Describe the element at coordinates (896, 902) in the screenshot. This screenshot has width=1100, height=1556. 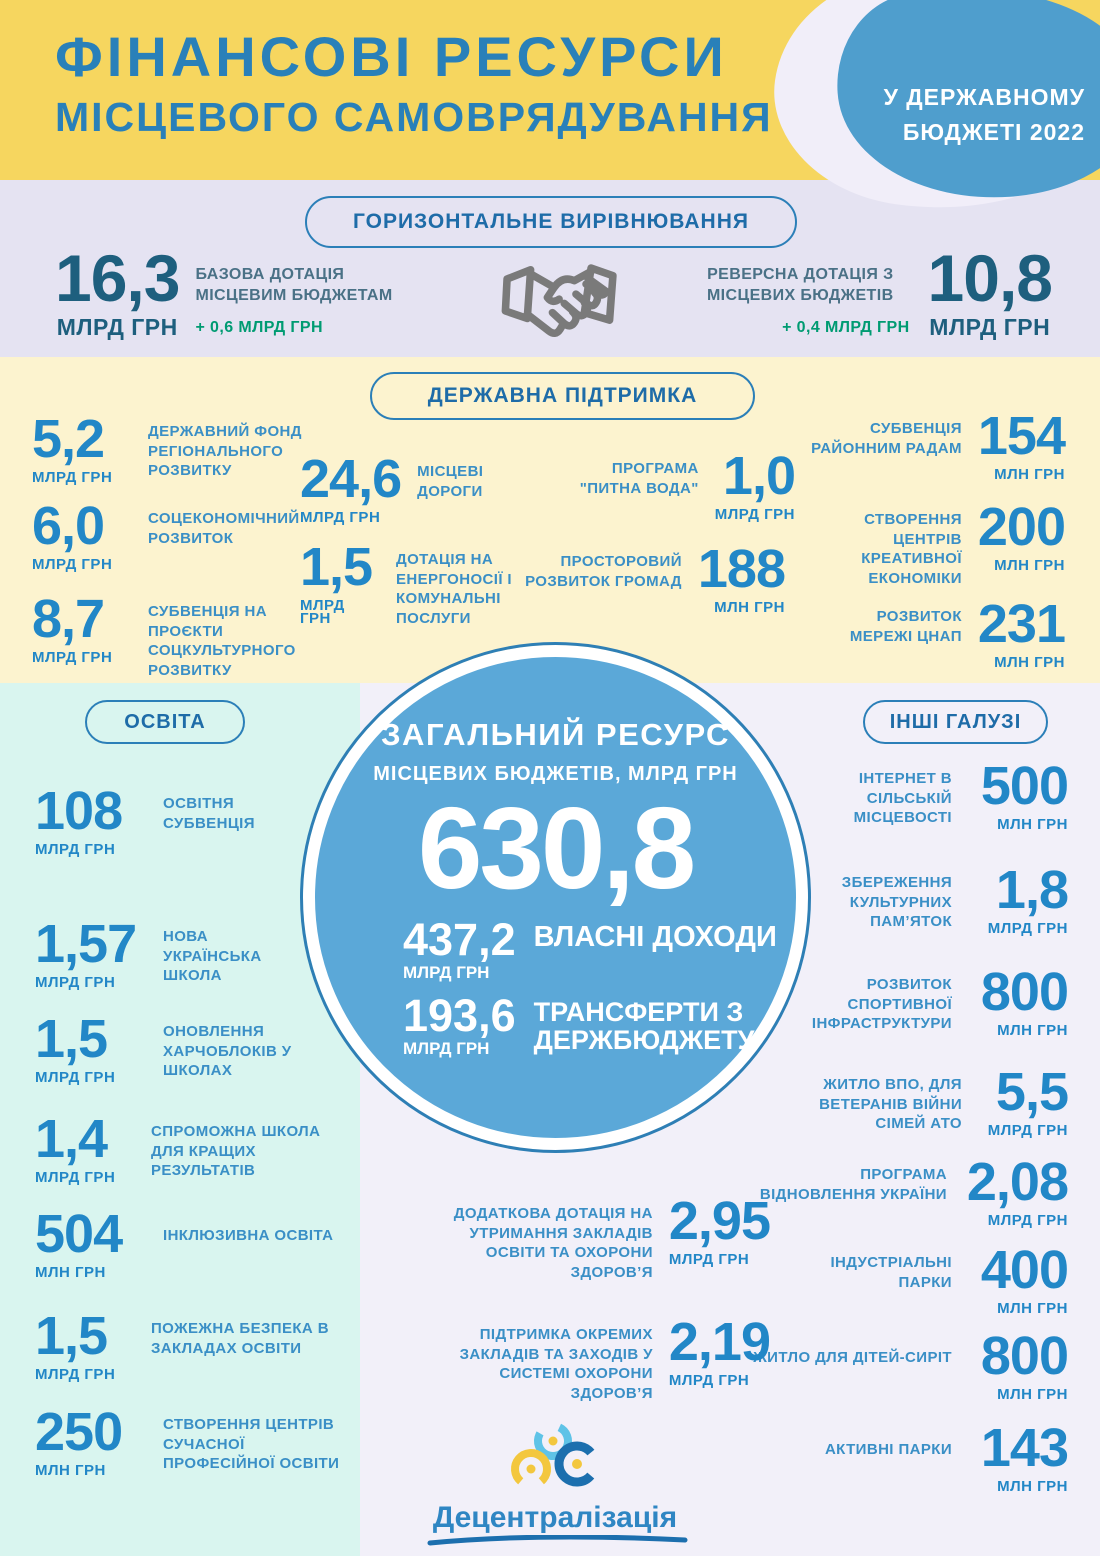
I see `stat-label: ЗБЕРЕЖЕННЯ КУЛЬТУРНИХ ПАМ’ЯТОК` at that location.